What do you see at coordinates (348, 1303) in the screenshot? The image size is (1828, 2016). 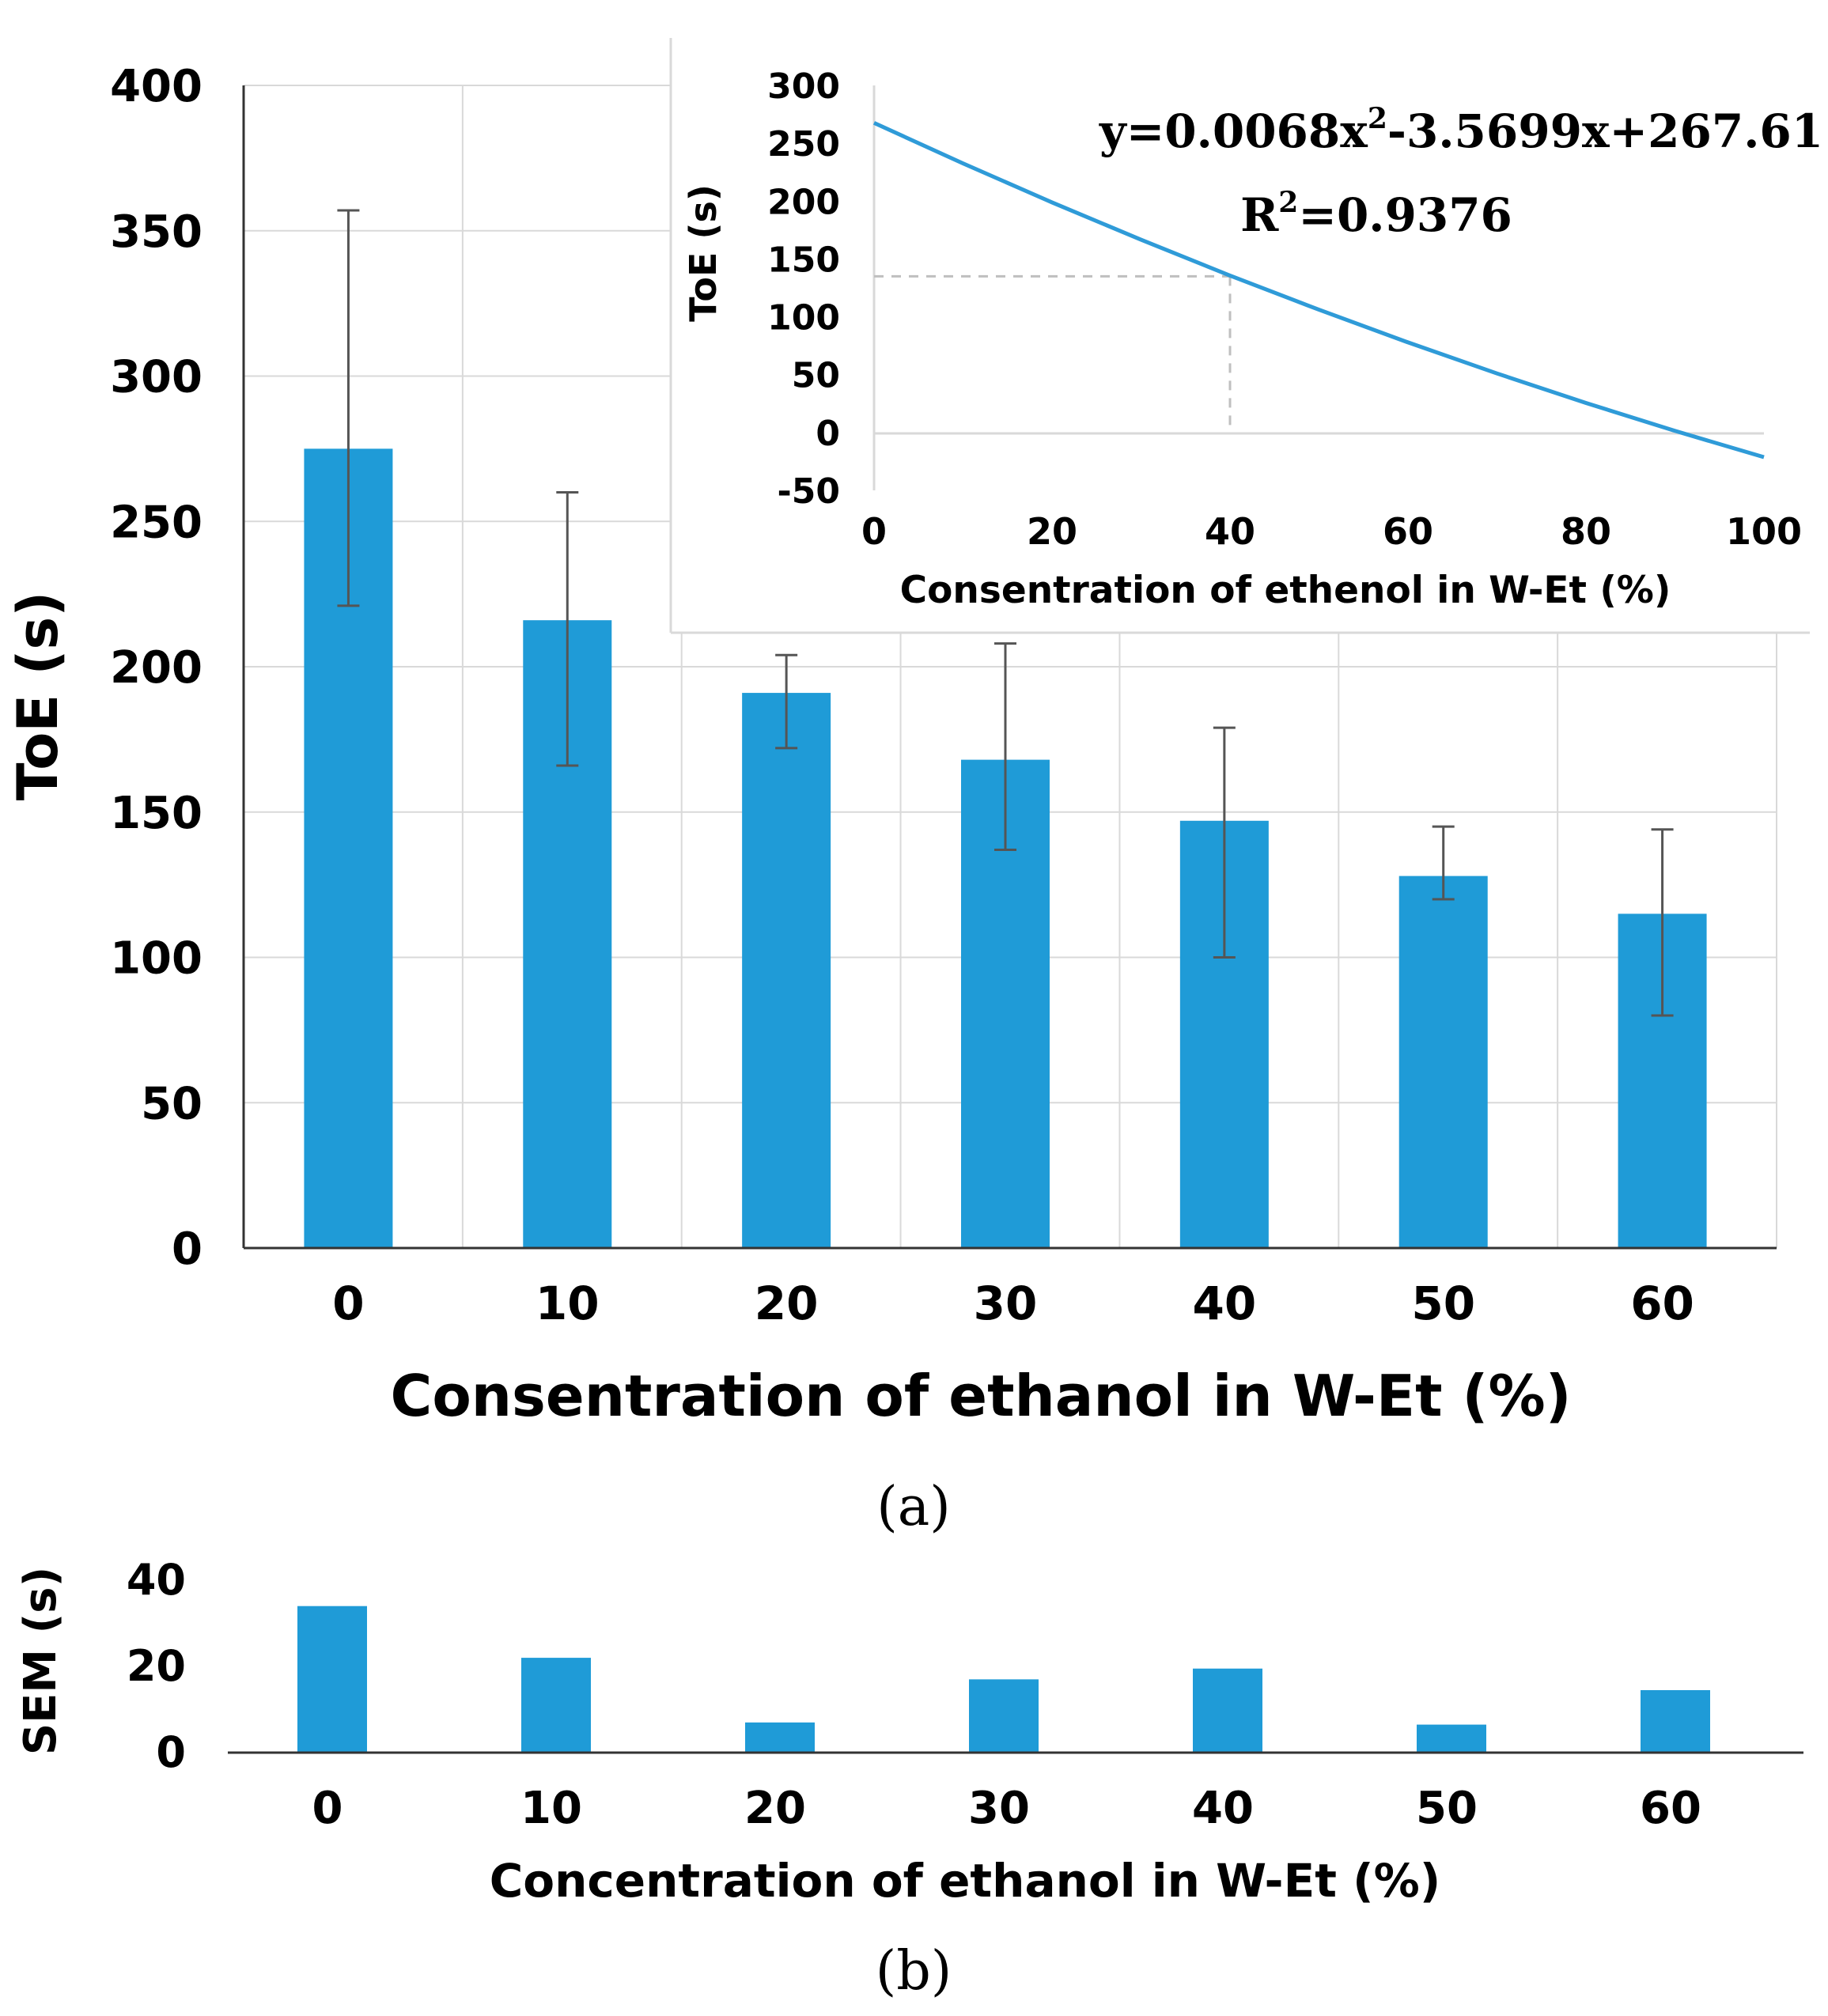 I see `main-x-tick-0: 0` at bounding box center [348, 1303].